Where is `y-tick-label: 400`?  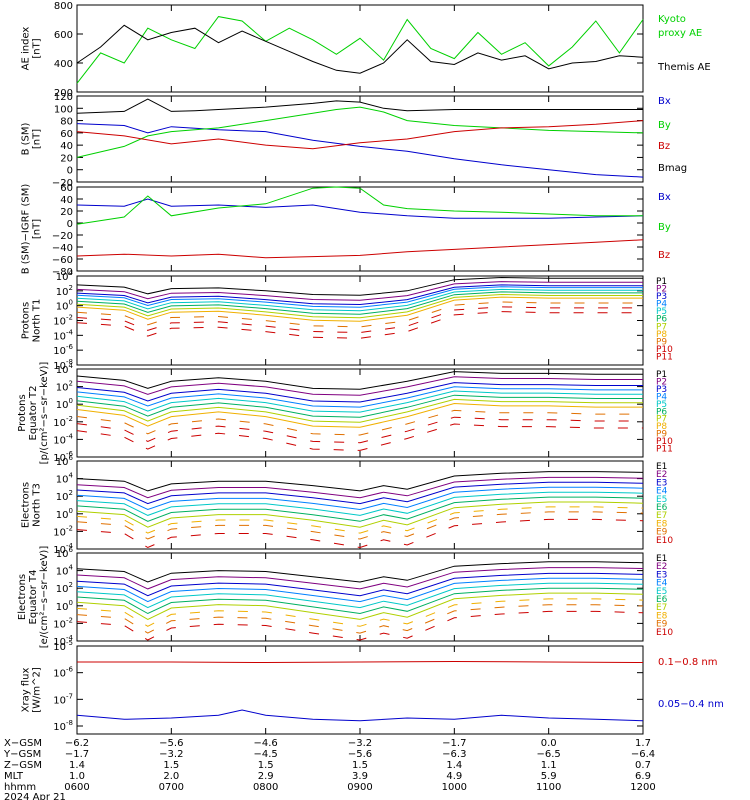 y-tick-label: 400 is located at coordinates (63, 64).